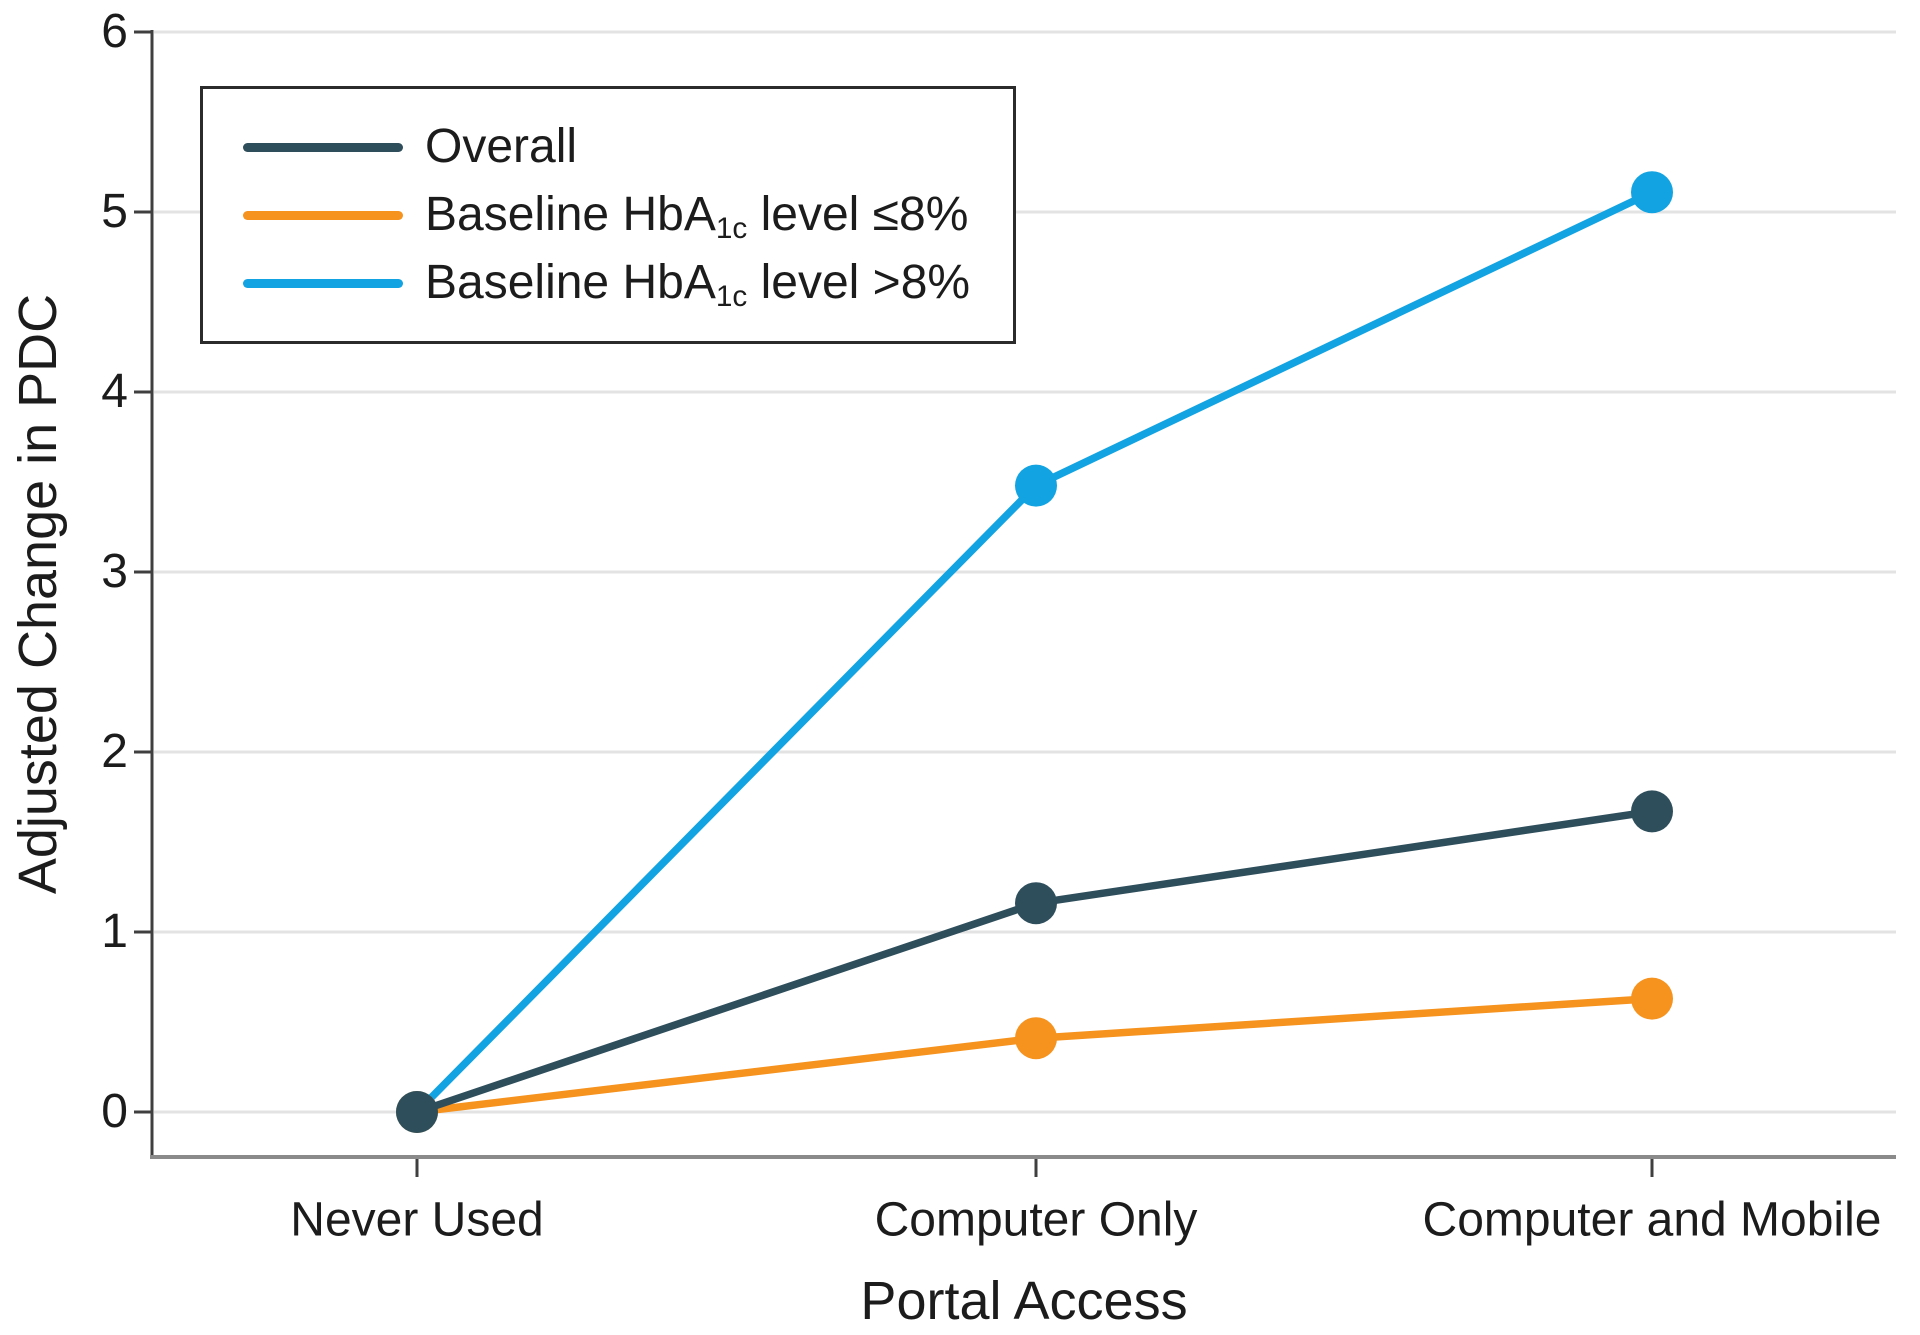 The image size is (1920, 1335). I want to click on y-tick-label: 3, so click(114, 571).